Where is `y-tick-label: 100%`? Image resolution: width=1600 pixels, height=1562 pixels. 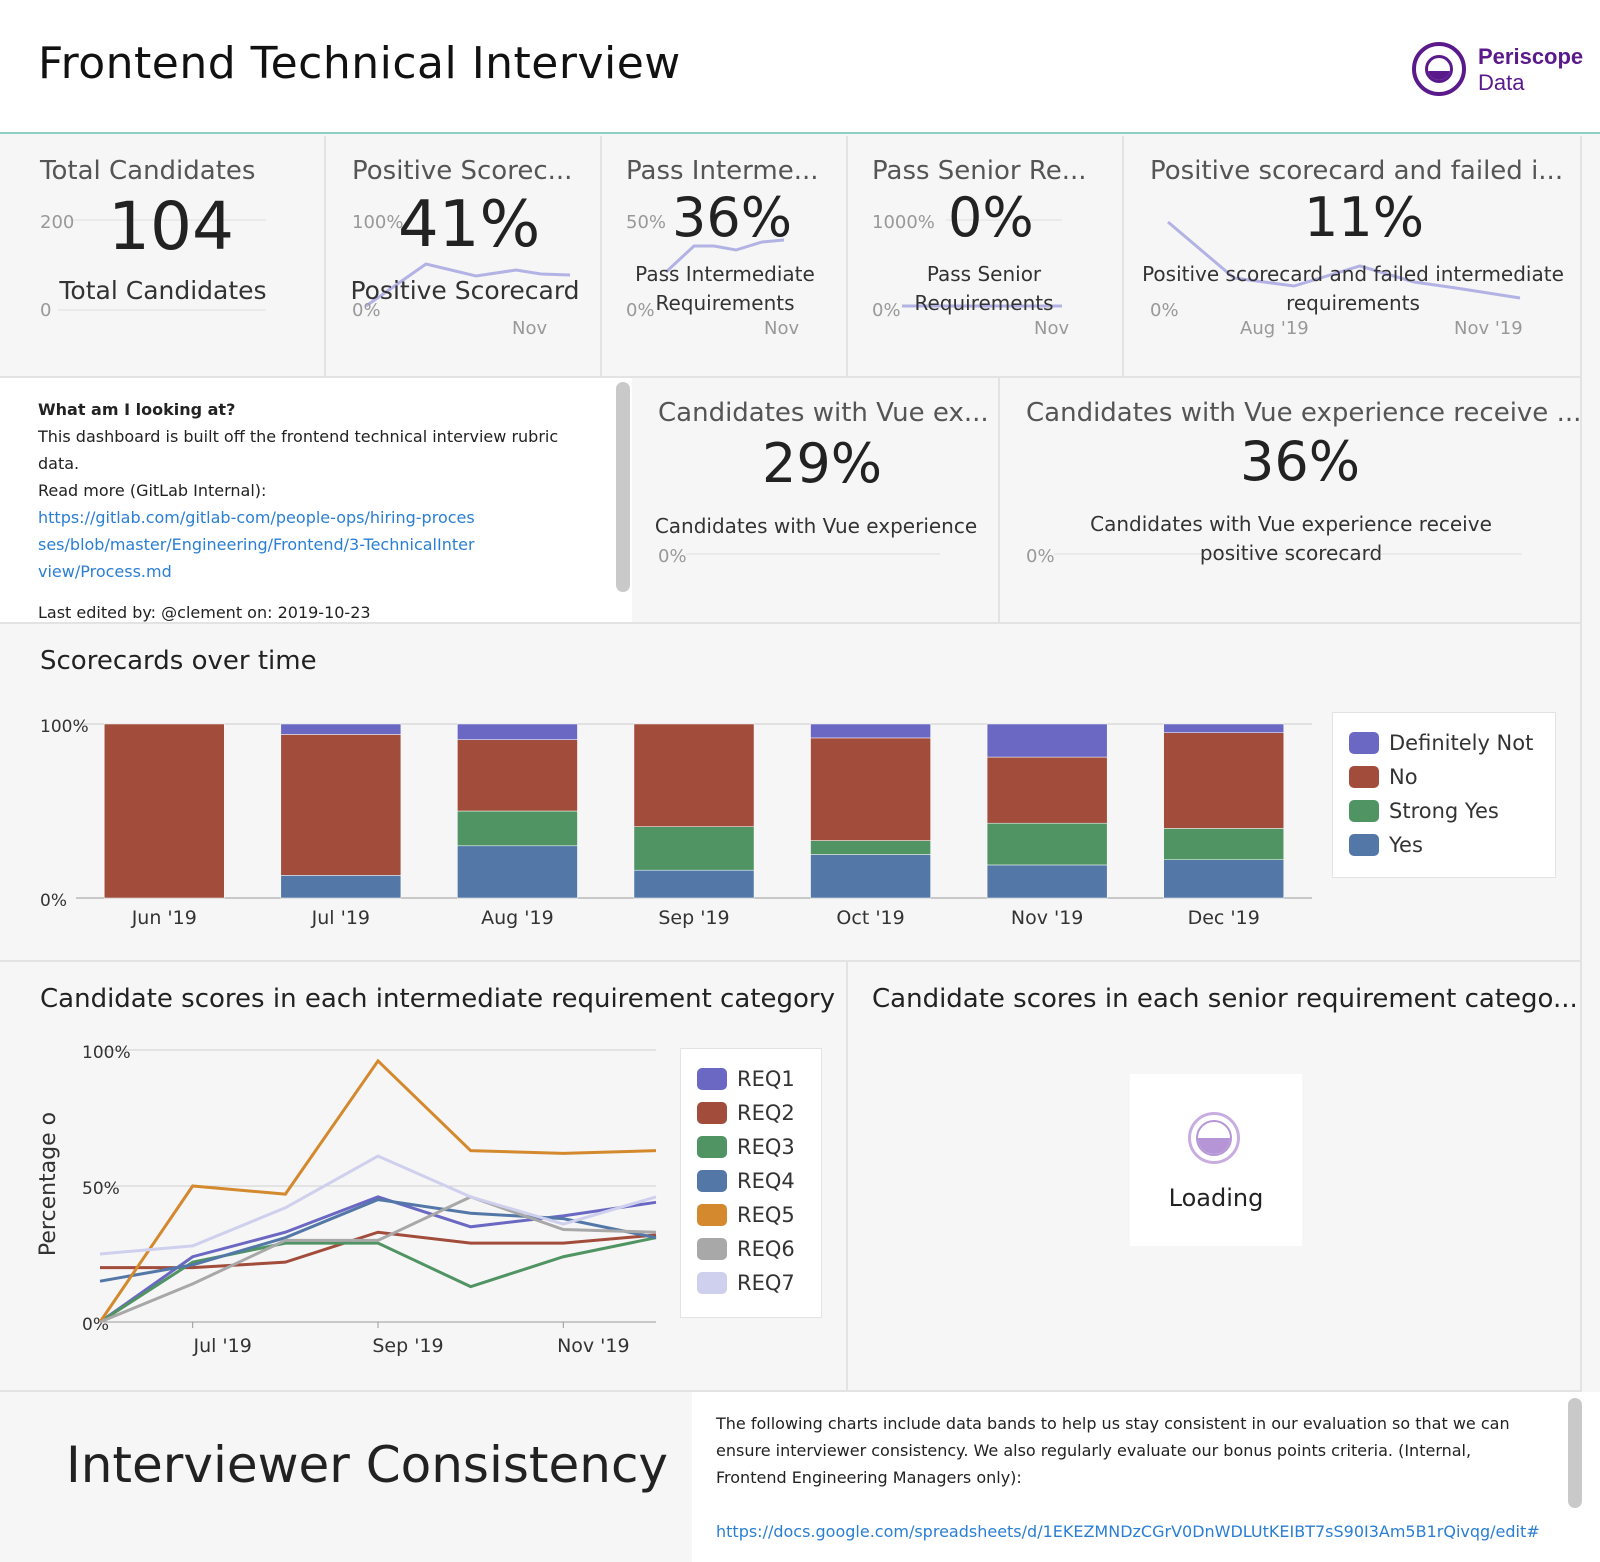
y-tick-label: 100% is located at coordinates (64, 727).